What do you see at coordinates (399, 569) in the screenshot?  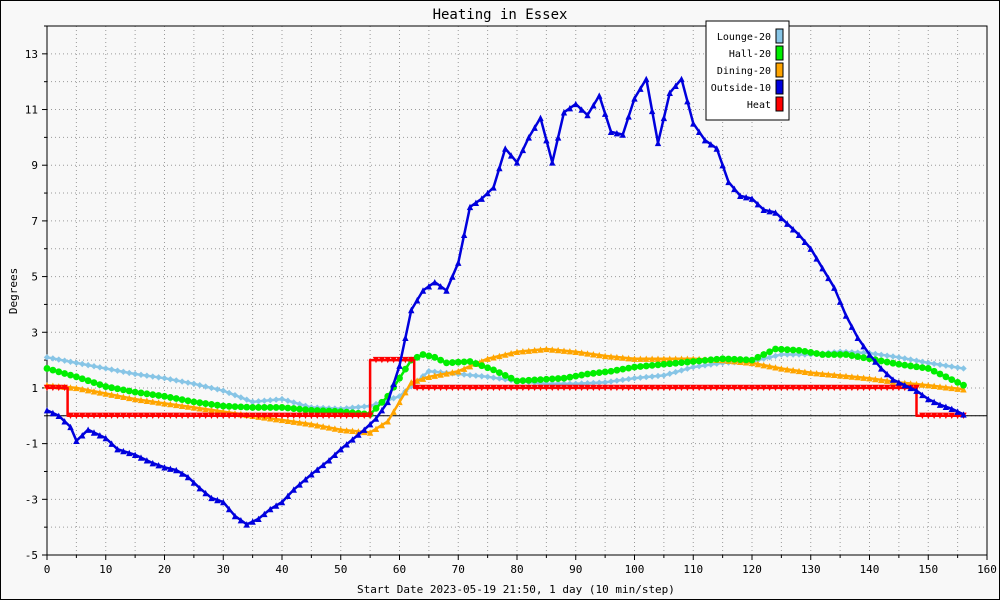 I see `x-tick-label: 60` at bounding box center [399, 569].